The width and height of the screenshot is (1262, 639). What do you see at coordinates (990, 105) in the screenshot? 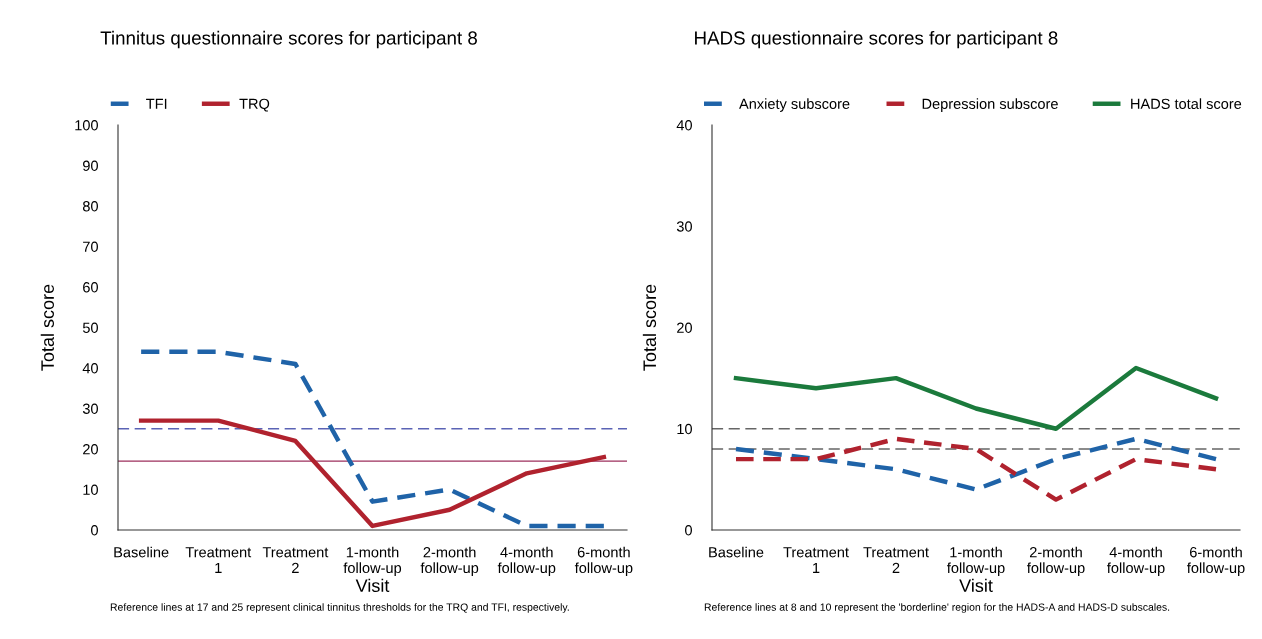
I see `legend-label: Depression subscore` at bounding box center [990, 105].